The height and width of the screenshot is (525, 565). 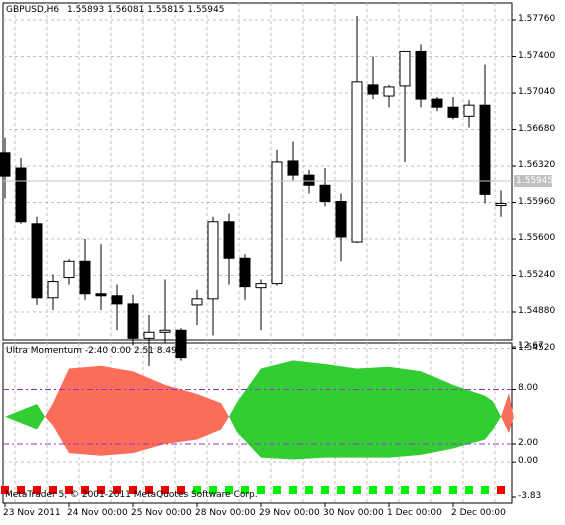 What do you see at coordinates (146, 10) in the screenshot?
I see `ohlc-label: 1.55893 1.56081 1.55815 1.55945` at bounding box center [146, 10].